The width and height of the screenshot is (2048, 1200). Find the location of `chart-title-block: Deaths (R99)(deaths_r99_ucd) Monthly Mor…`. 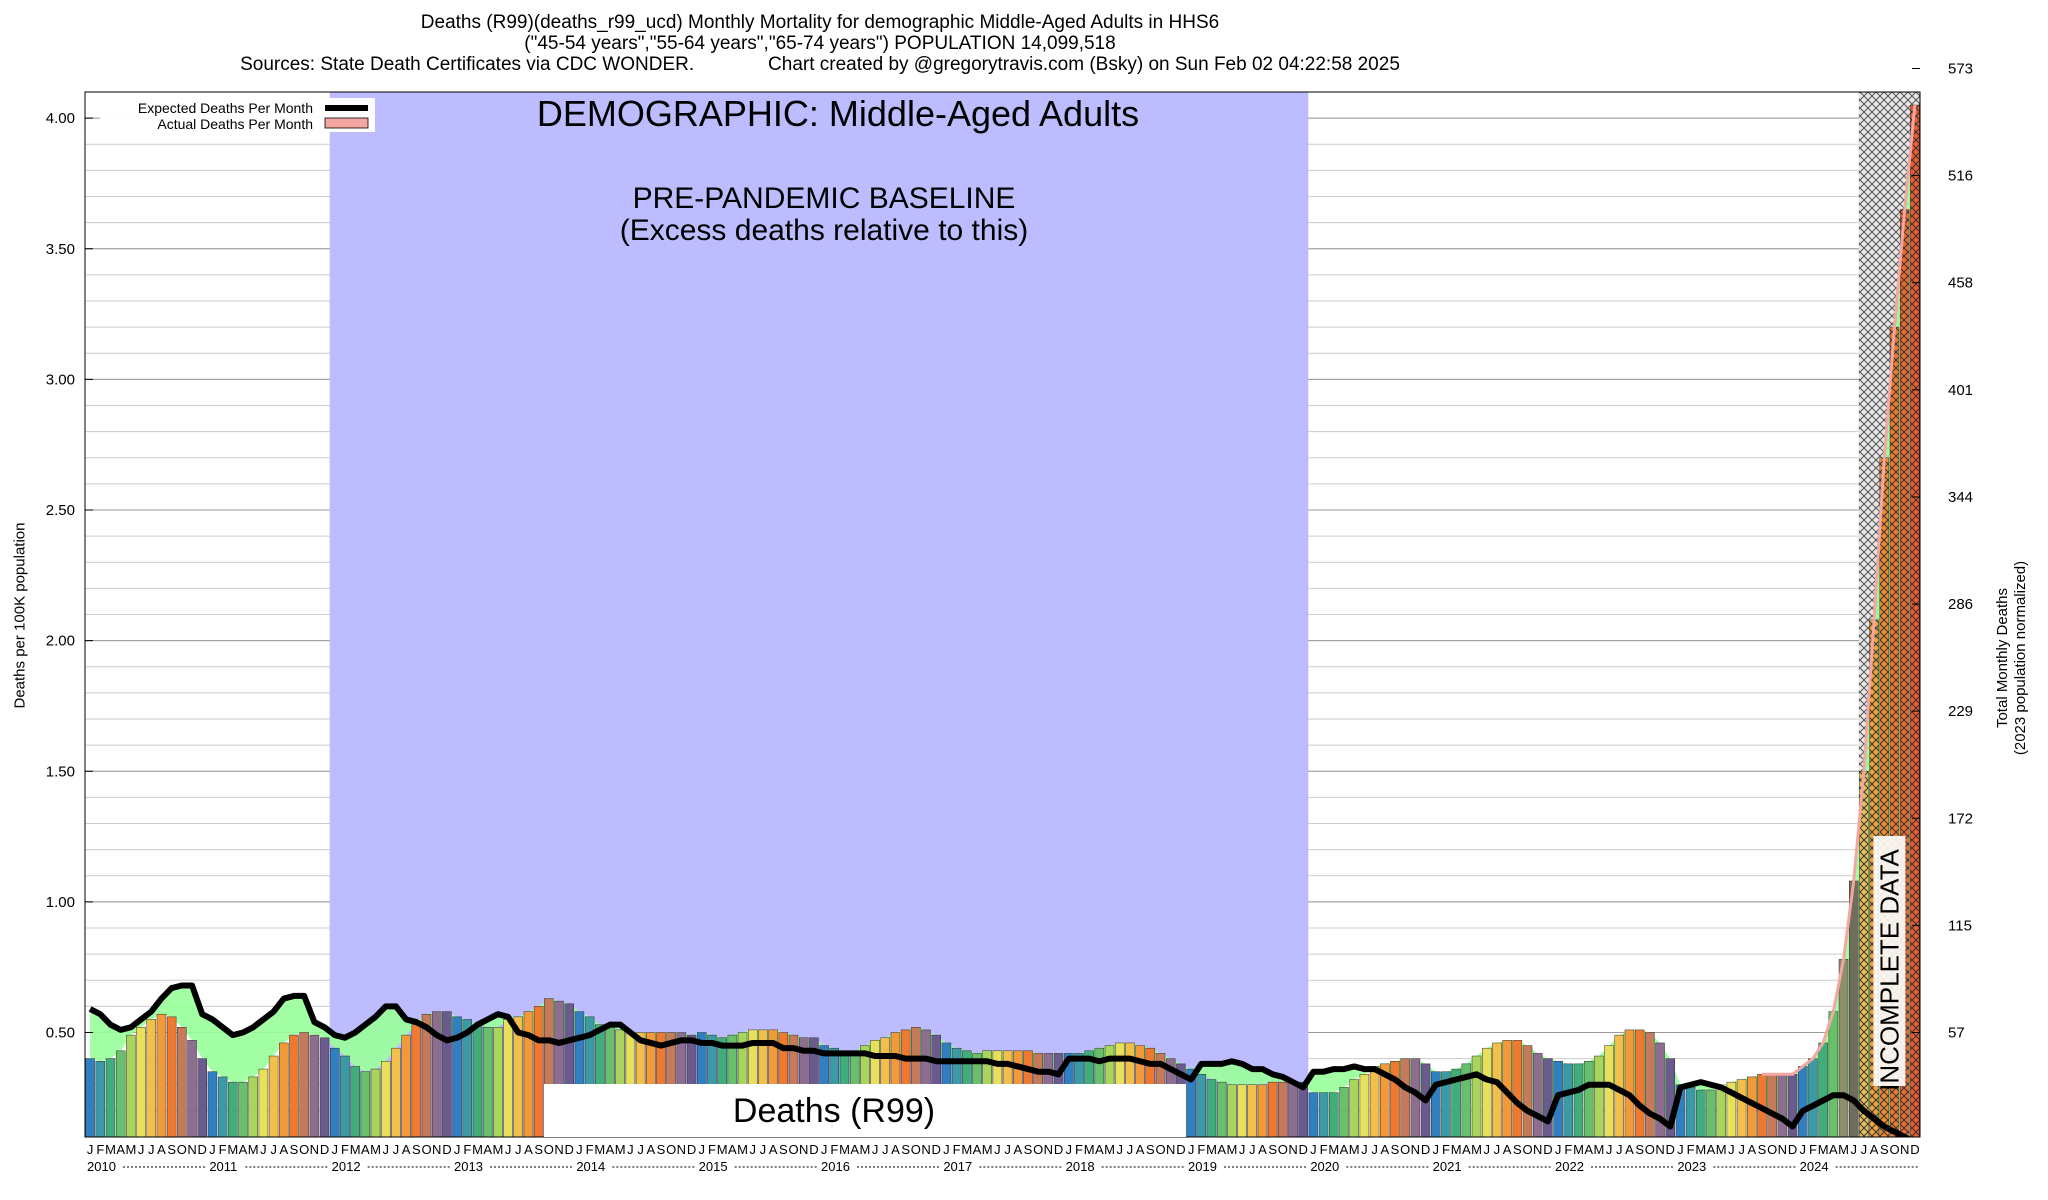

chart-title-block: Deaths (R99)(deaths_r99_ucd) Monthly Mor… is located at coordinates (820, 43).